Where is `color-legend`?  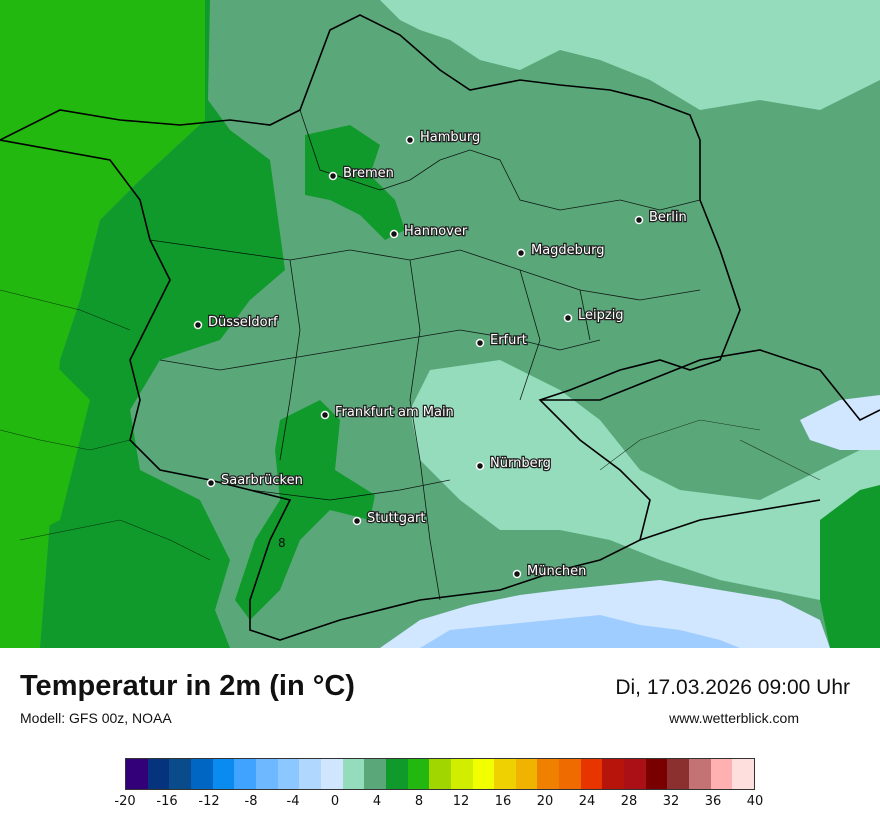
color-legend is located at coordinates (440, 774).